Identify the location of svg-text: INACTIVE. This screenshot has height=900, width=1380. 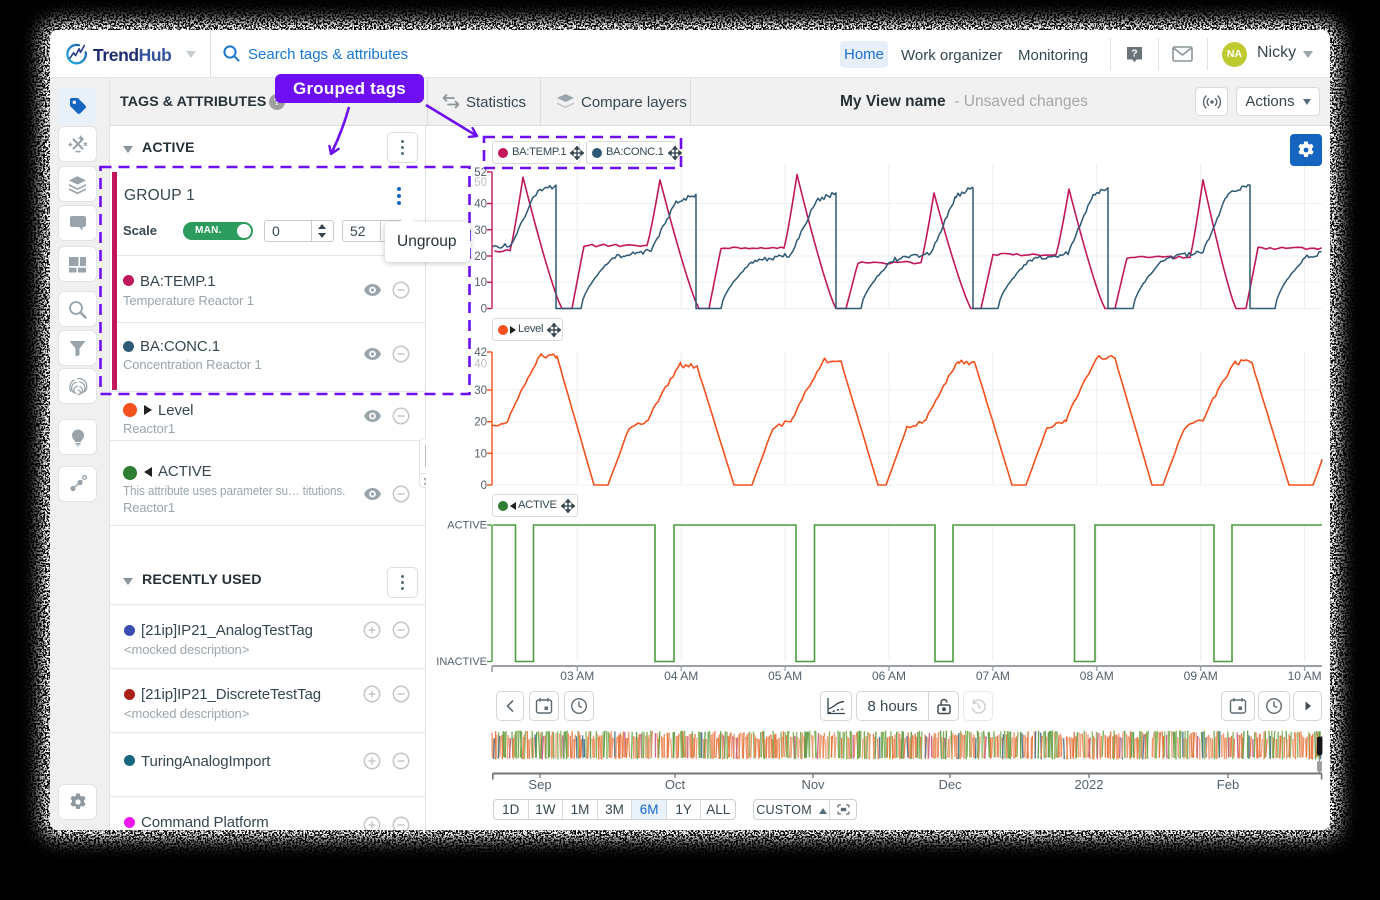
(461, 662).